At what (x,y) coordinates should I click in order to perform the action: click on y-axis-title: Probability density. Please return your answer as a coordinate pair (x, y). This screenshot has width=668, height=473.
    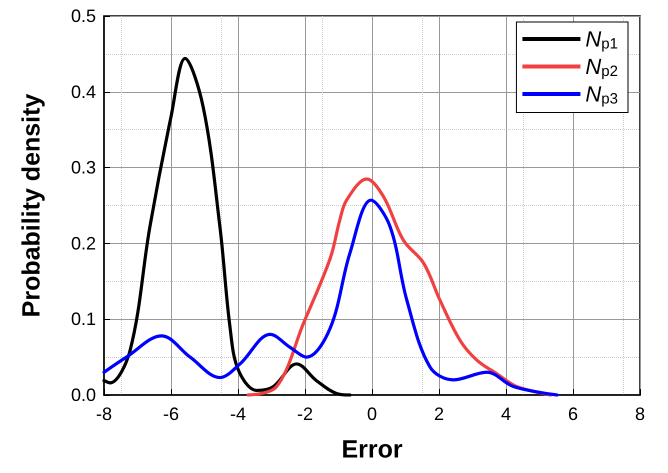
    Looking at the image, I should click on (32, 206).